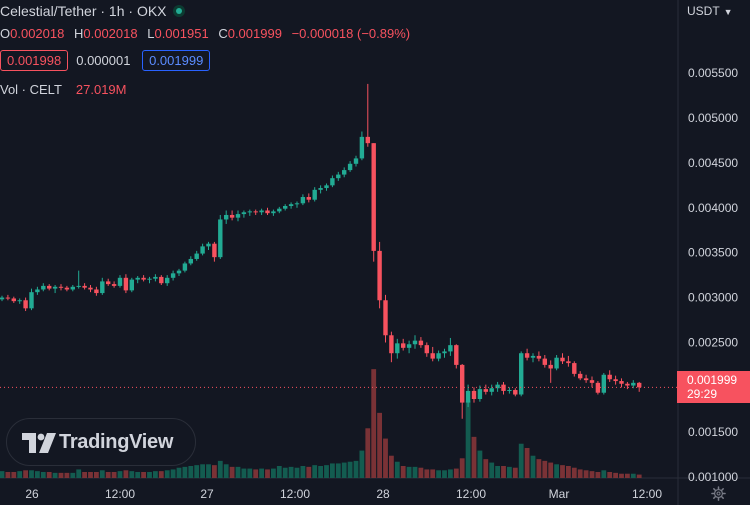 Image resolution: width=750 pixels, height=505 pixels. I want to click on price-tick-label: 0.003000, so click(713, 298).